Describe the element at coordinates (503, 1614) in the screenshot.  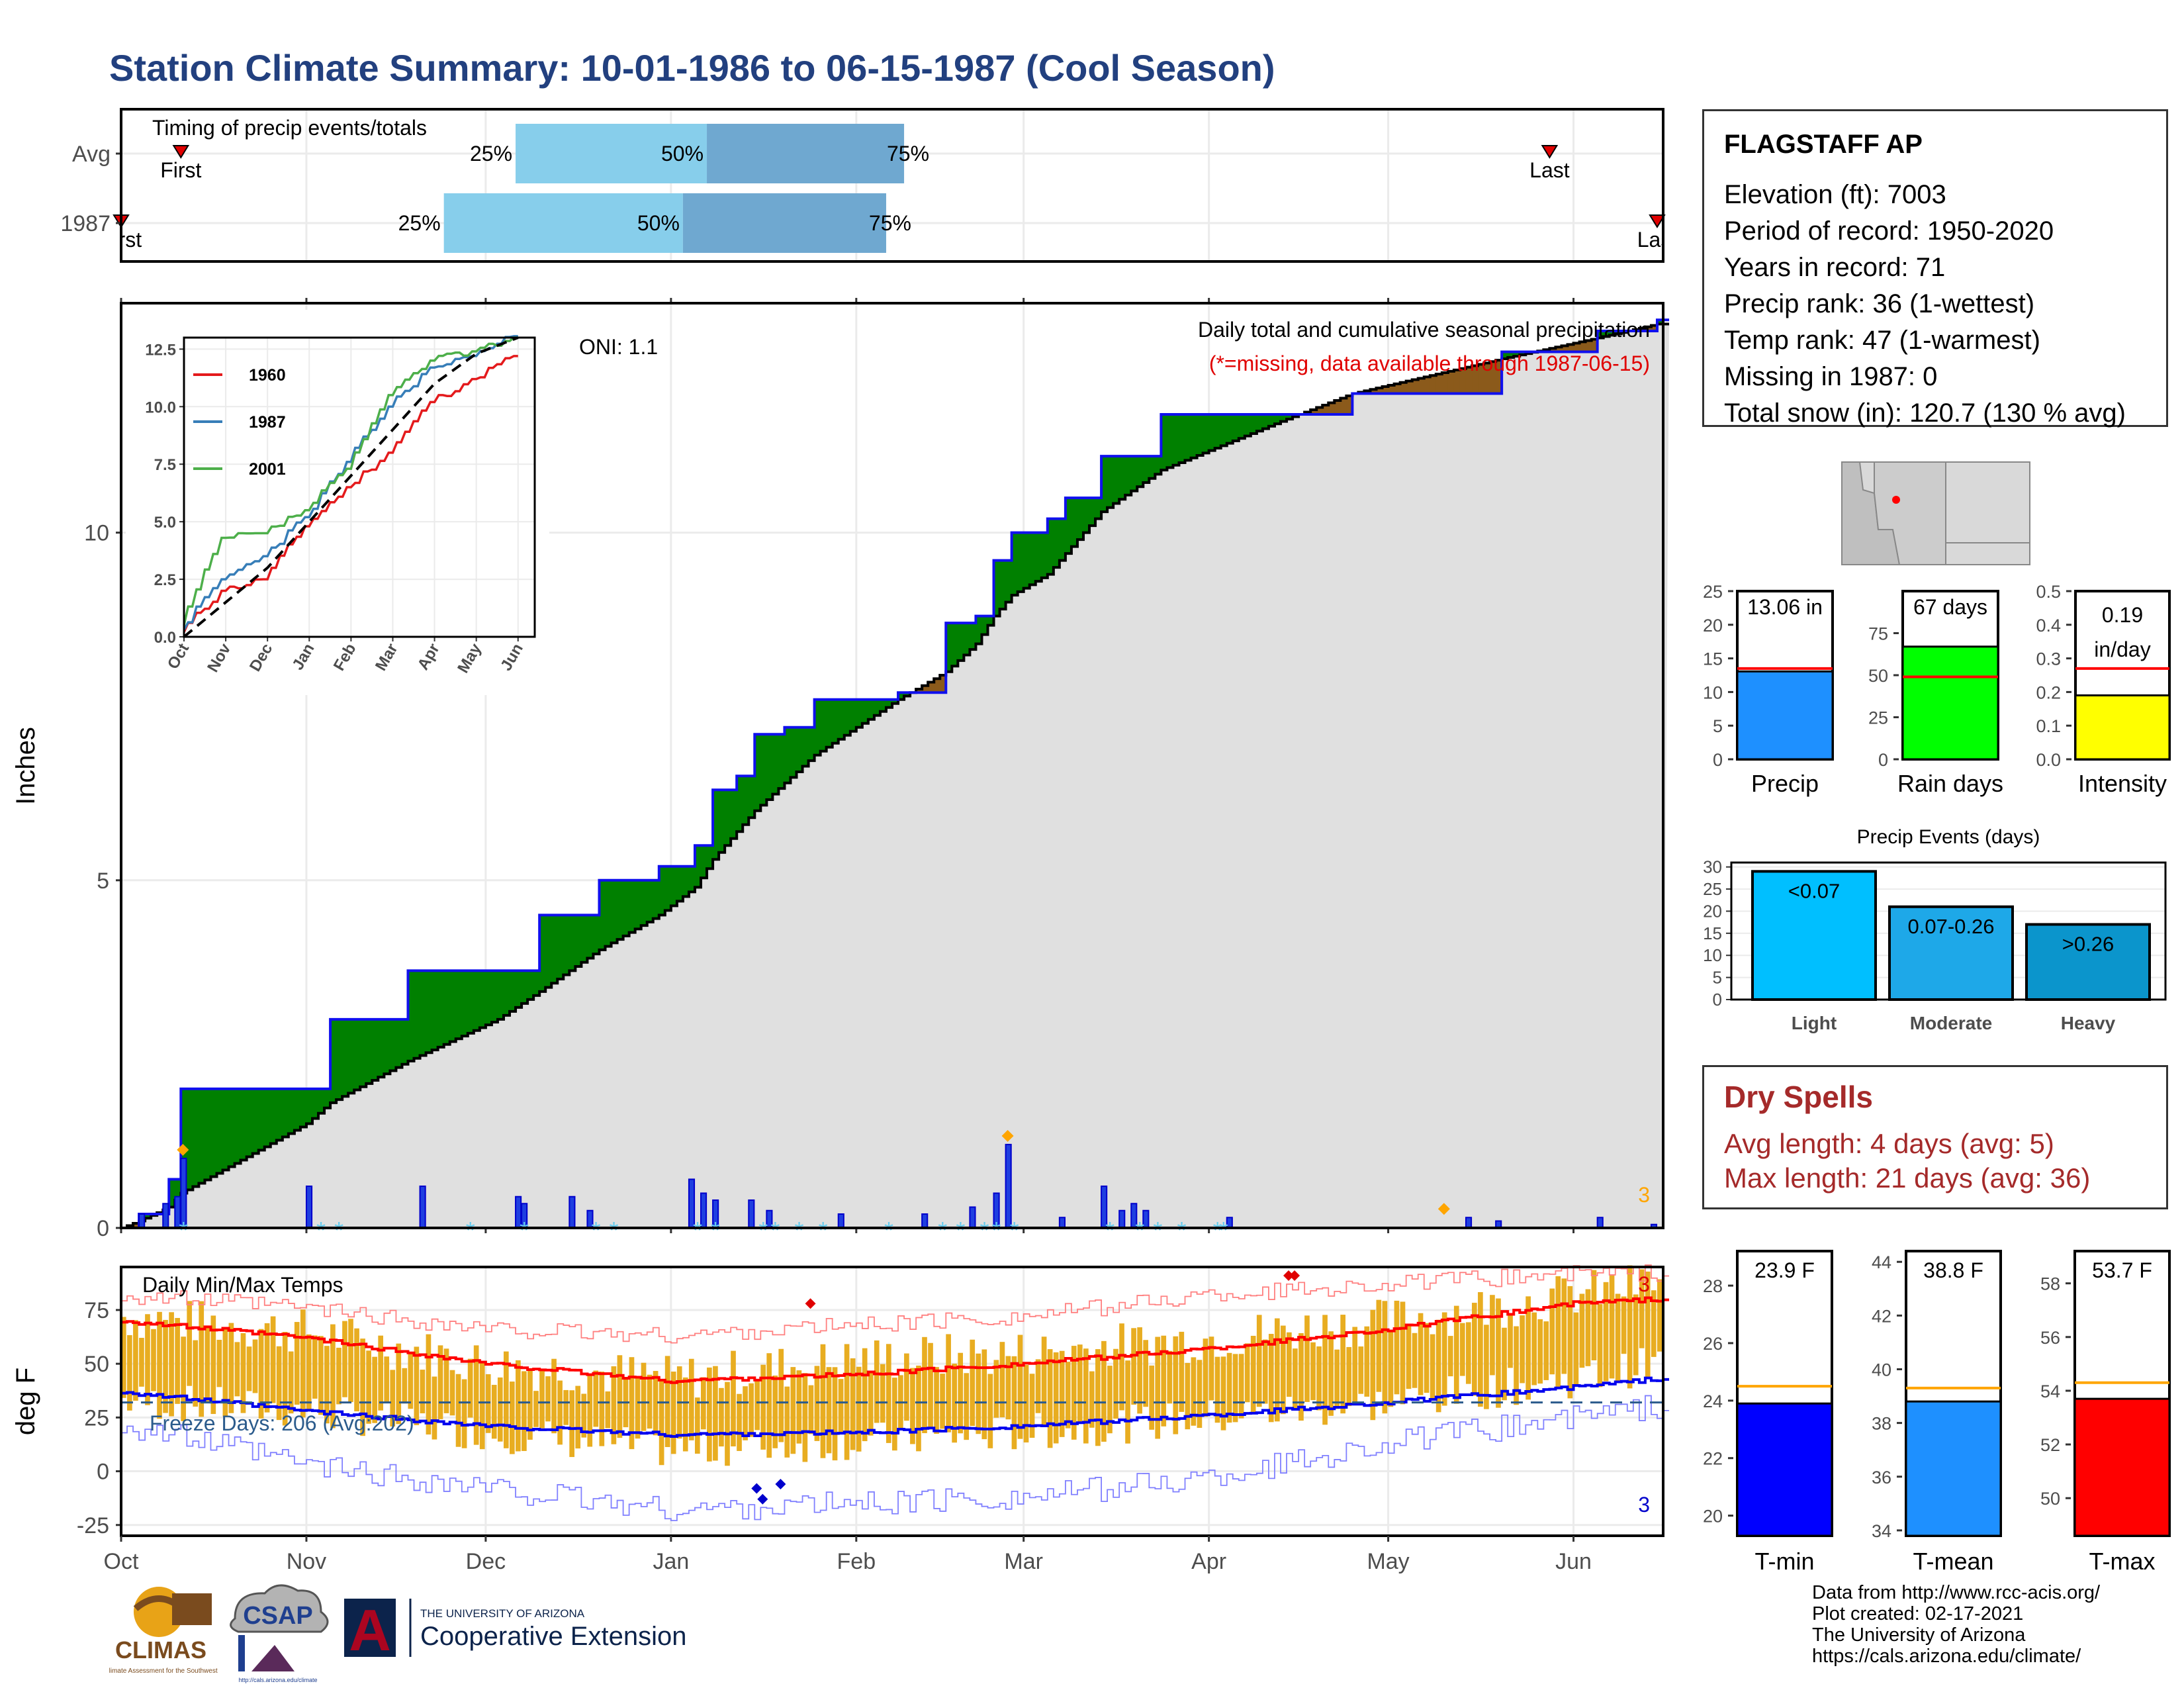
I see `ua-name: THE UNIVERSITY OF ARIZONA` at that location.